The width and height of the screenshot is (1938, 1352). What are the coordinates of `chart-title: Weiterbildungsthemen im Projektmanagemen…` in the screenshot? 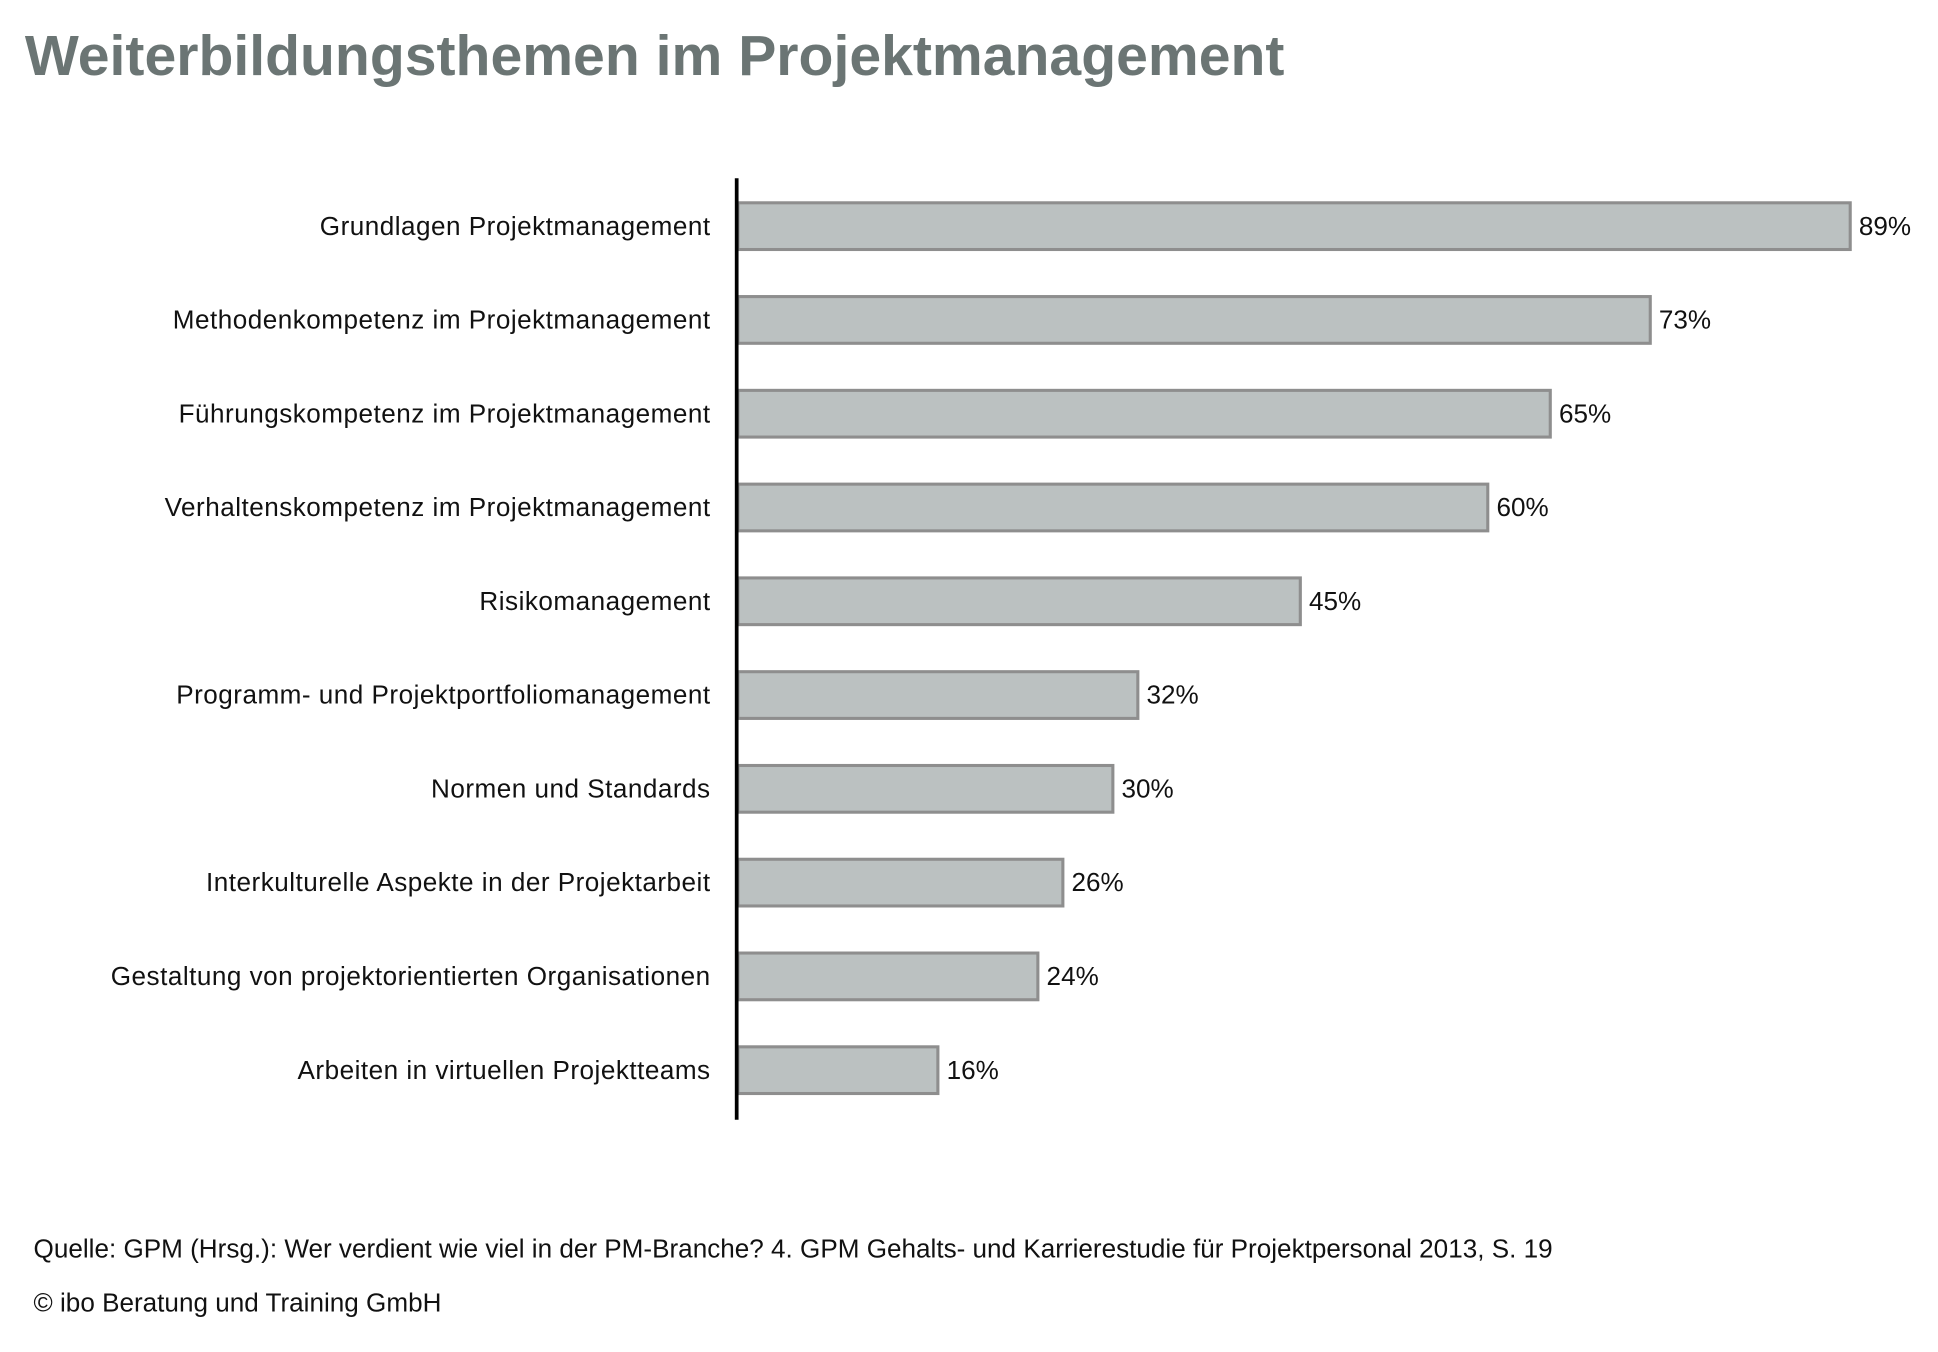 It's located at (654, 55).